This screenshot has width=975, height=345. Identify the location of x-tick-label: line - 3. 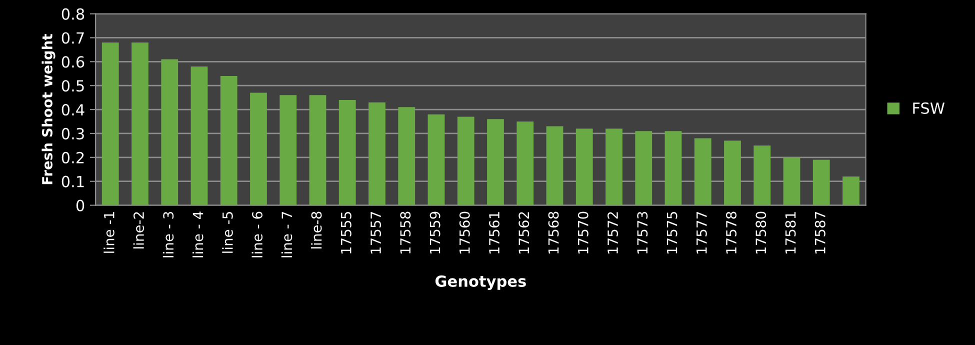
(168, 235).